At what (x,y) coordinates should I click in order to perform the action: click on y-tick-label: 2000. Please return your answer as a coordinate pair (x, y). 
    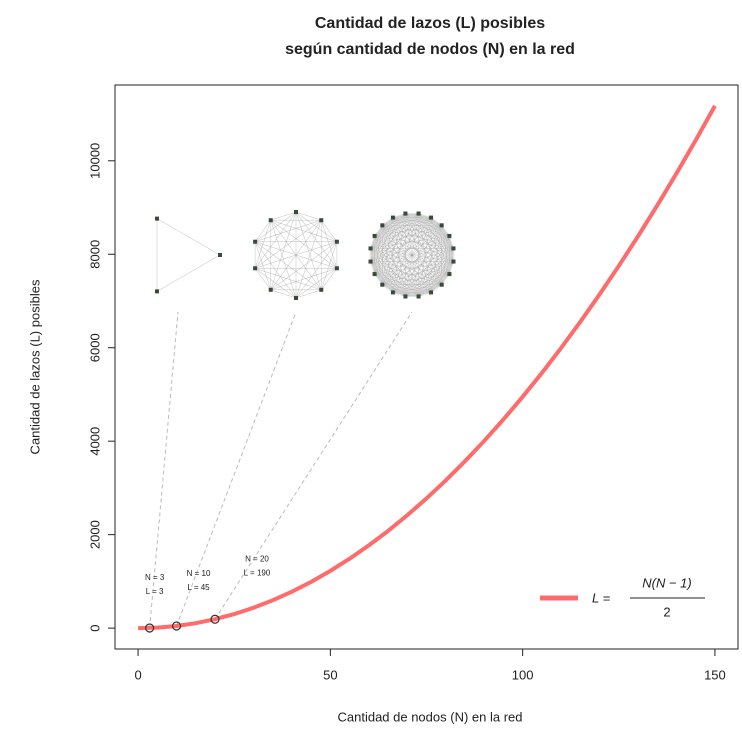
    Looking at the image, I should click on (94, 534).